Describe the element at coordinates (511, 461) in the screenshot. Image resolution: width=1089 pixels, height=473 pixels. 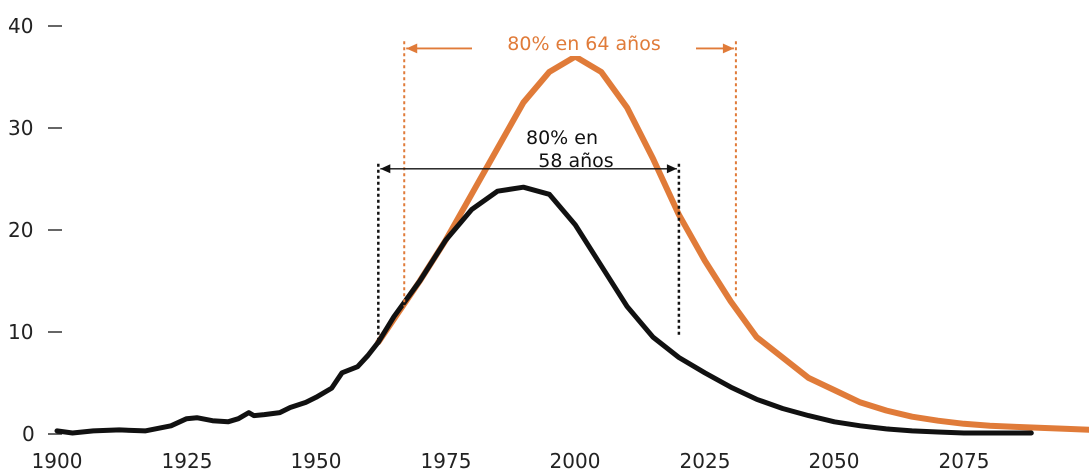
I see `x-axis: 1900 1925 1950 1975 2000 2025 2050 2075` at that location.